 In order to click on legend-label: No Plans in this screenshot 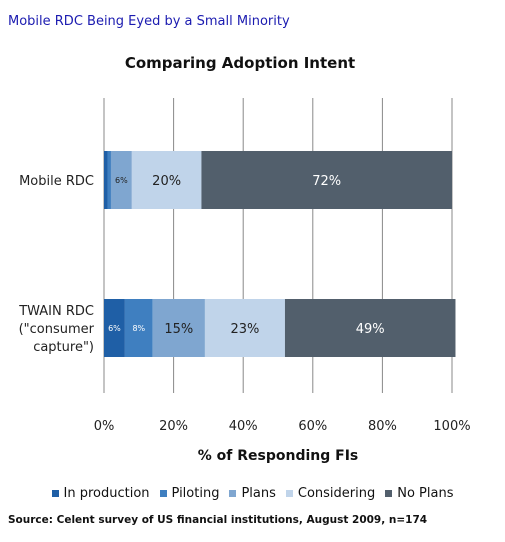, I will do `click(425, 493)`.